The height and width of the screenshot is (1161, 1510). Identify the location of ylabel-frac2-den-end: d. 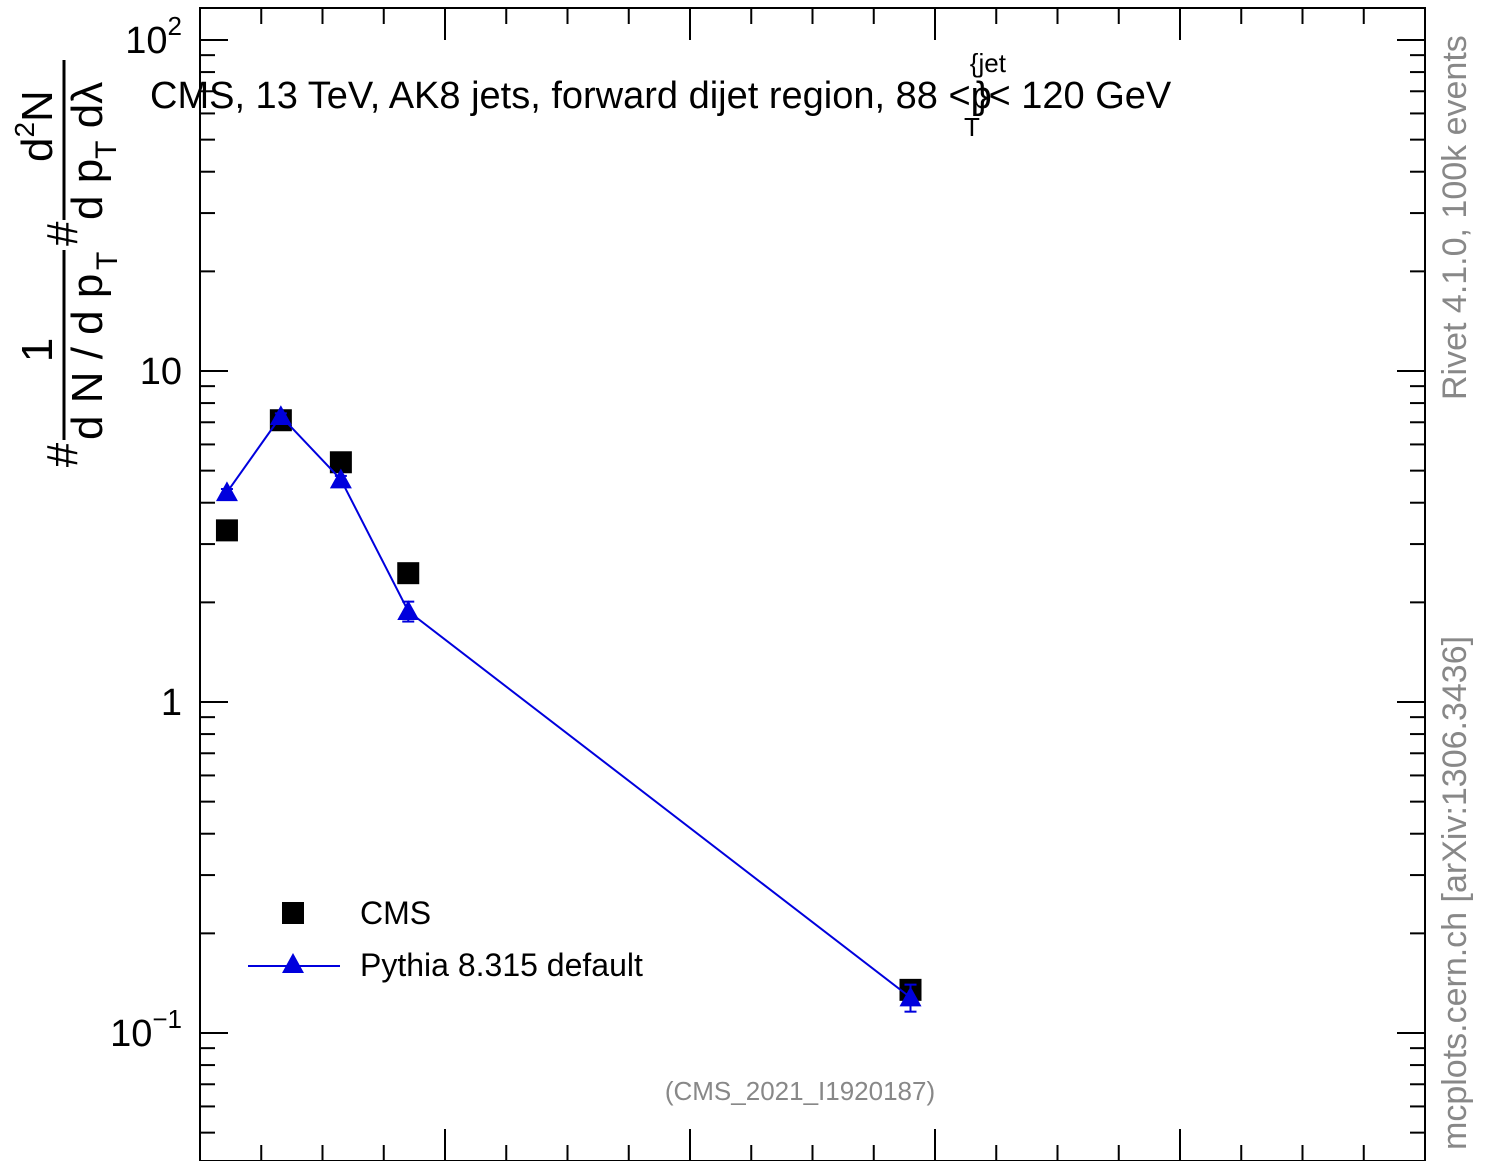
(87, 122).